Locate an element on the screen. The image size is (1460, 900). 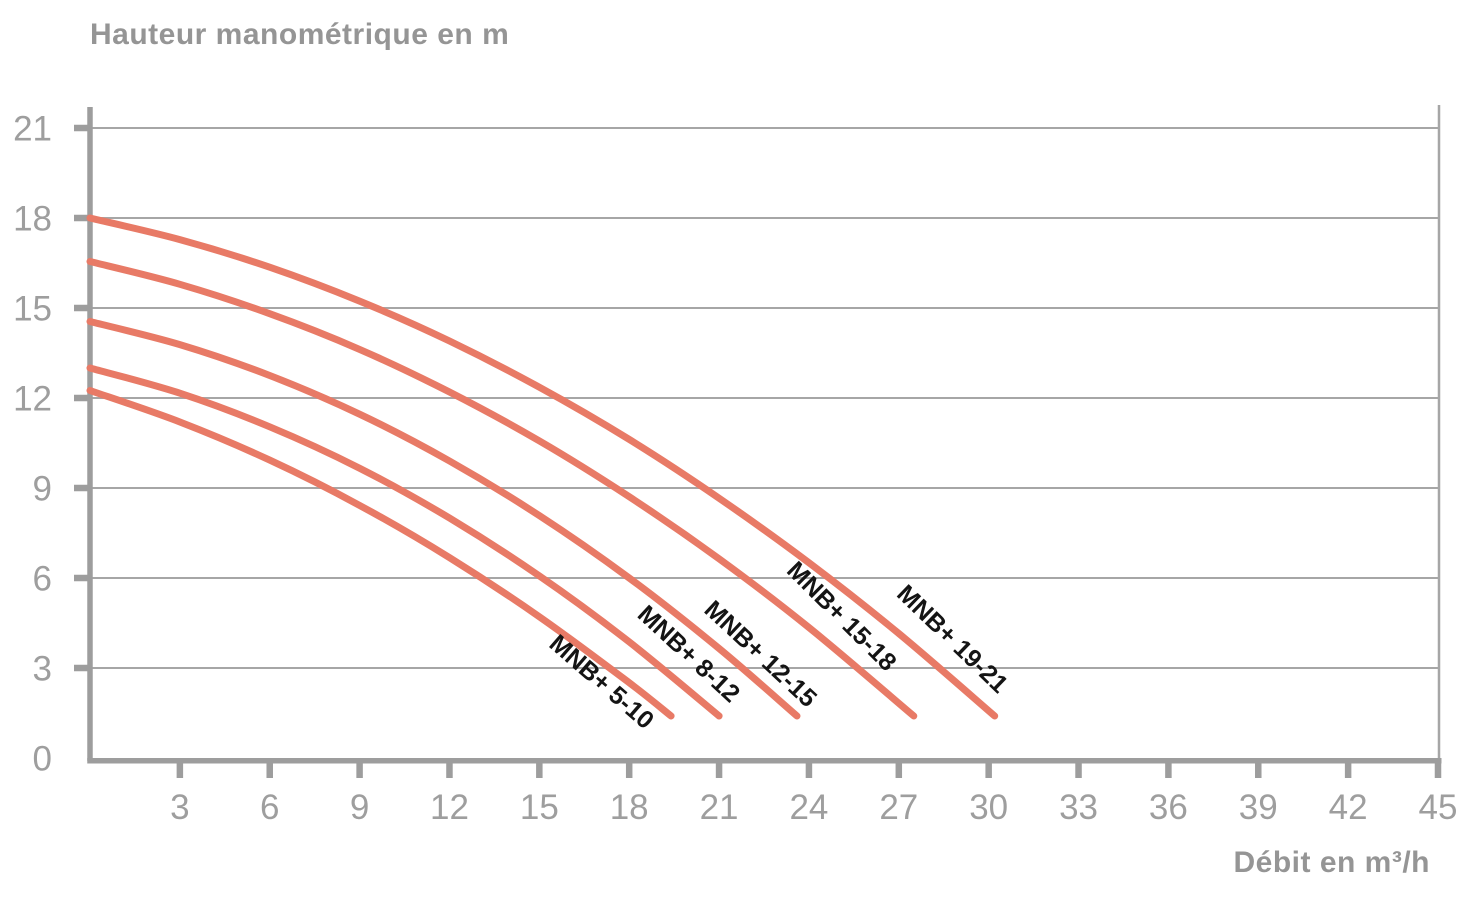
x-tick-label-21: 21 is located at coordinates (719, 807).